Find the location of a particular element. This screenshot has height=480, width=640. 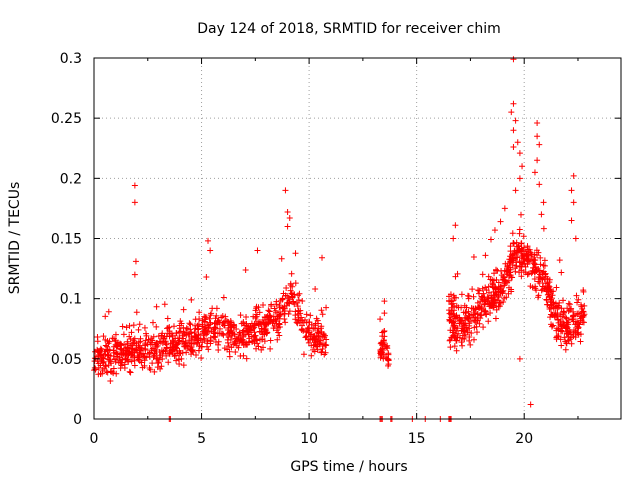

x-axis-label: GPS time / hours is located at coordinates (348, 467).